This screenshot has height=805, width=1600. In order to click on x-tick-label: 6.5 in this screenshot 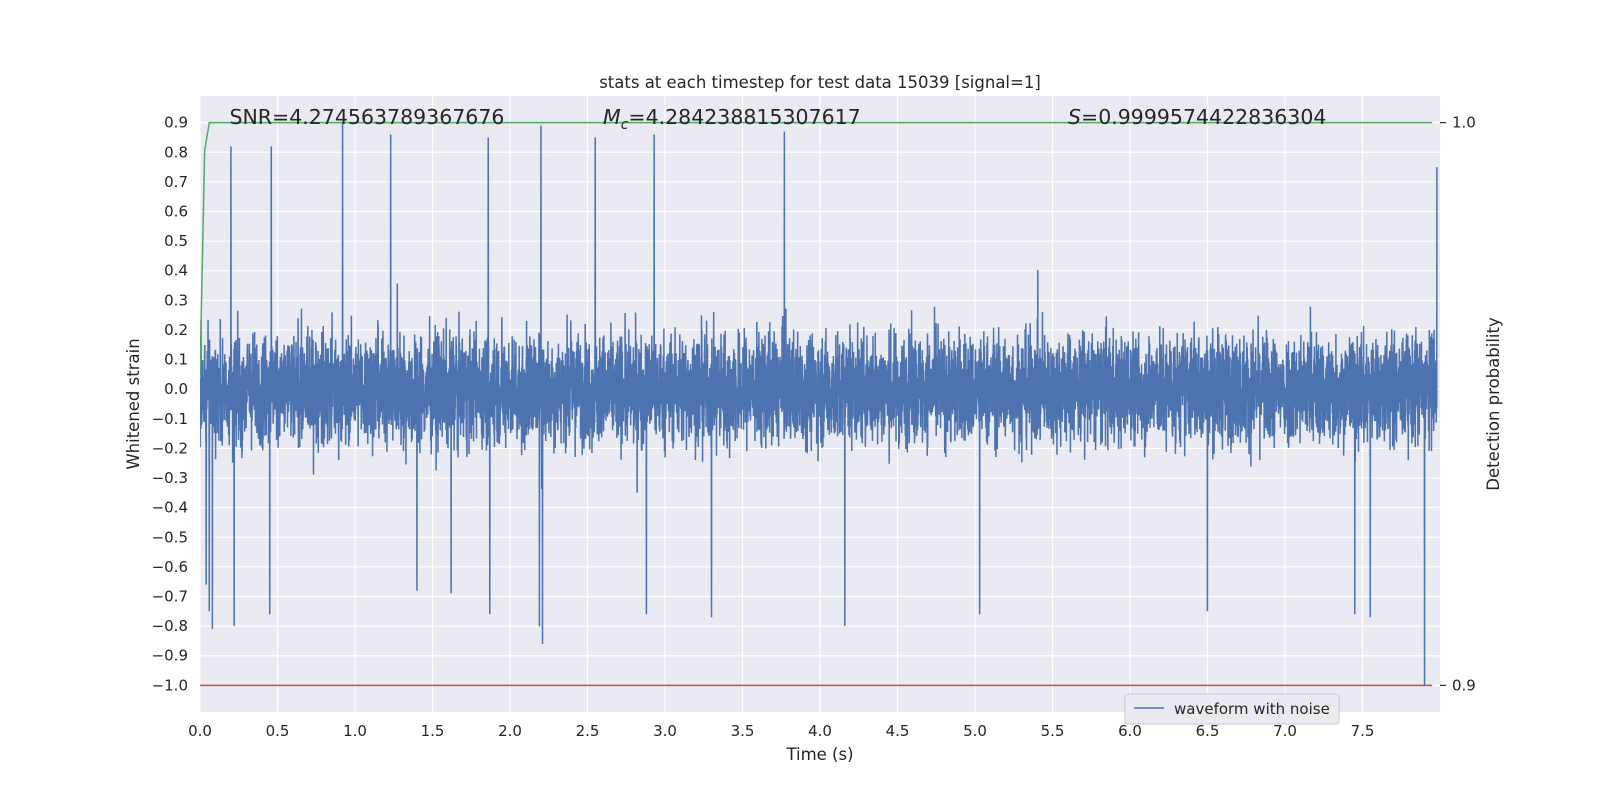, I will do `click(1208, 731)`.